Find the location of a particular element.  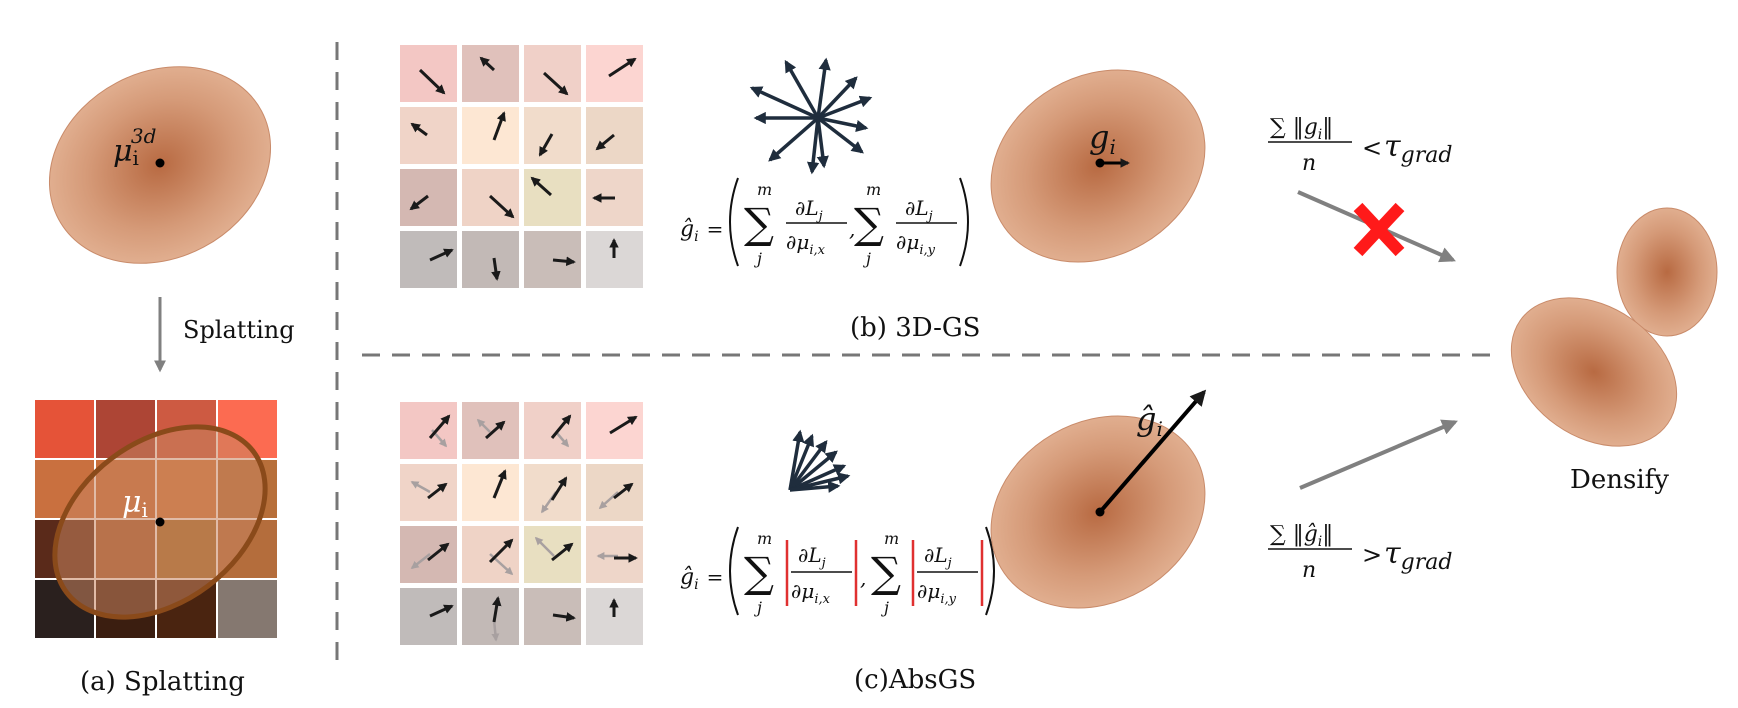

mu-3d-sup: 3d is located at coordinates (144, 136).